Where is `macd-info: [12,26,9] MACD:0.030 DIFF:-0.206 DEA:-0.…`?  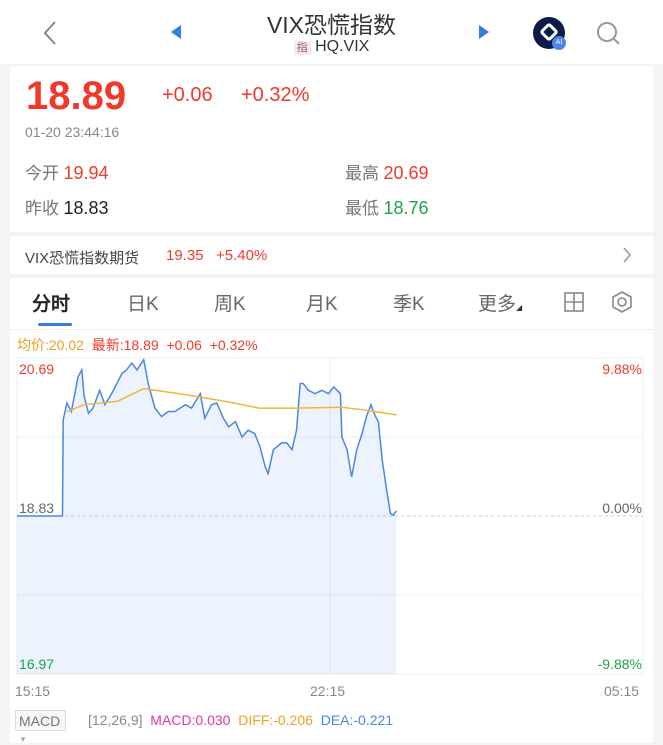 macd-info: [12,26,9] MACD:0.030 DIFF:-0.206 DEA:-0.… is located at coordinates (240, 720).